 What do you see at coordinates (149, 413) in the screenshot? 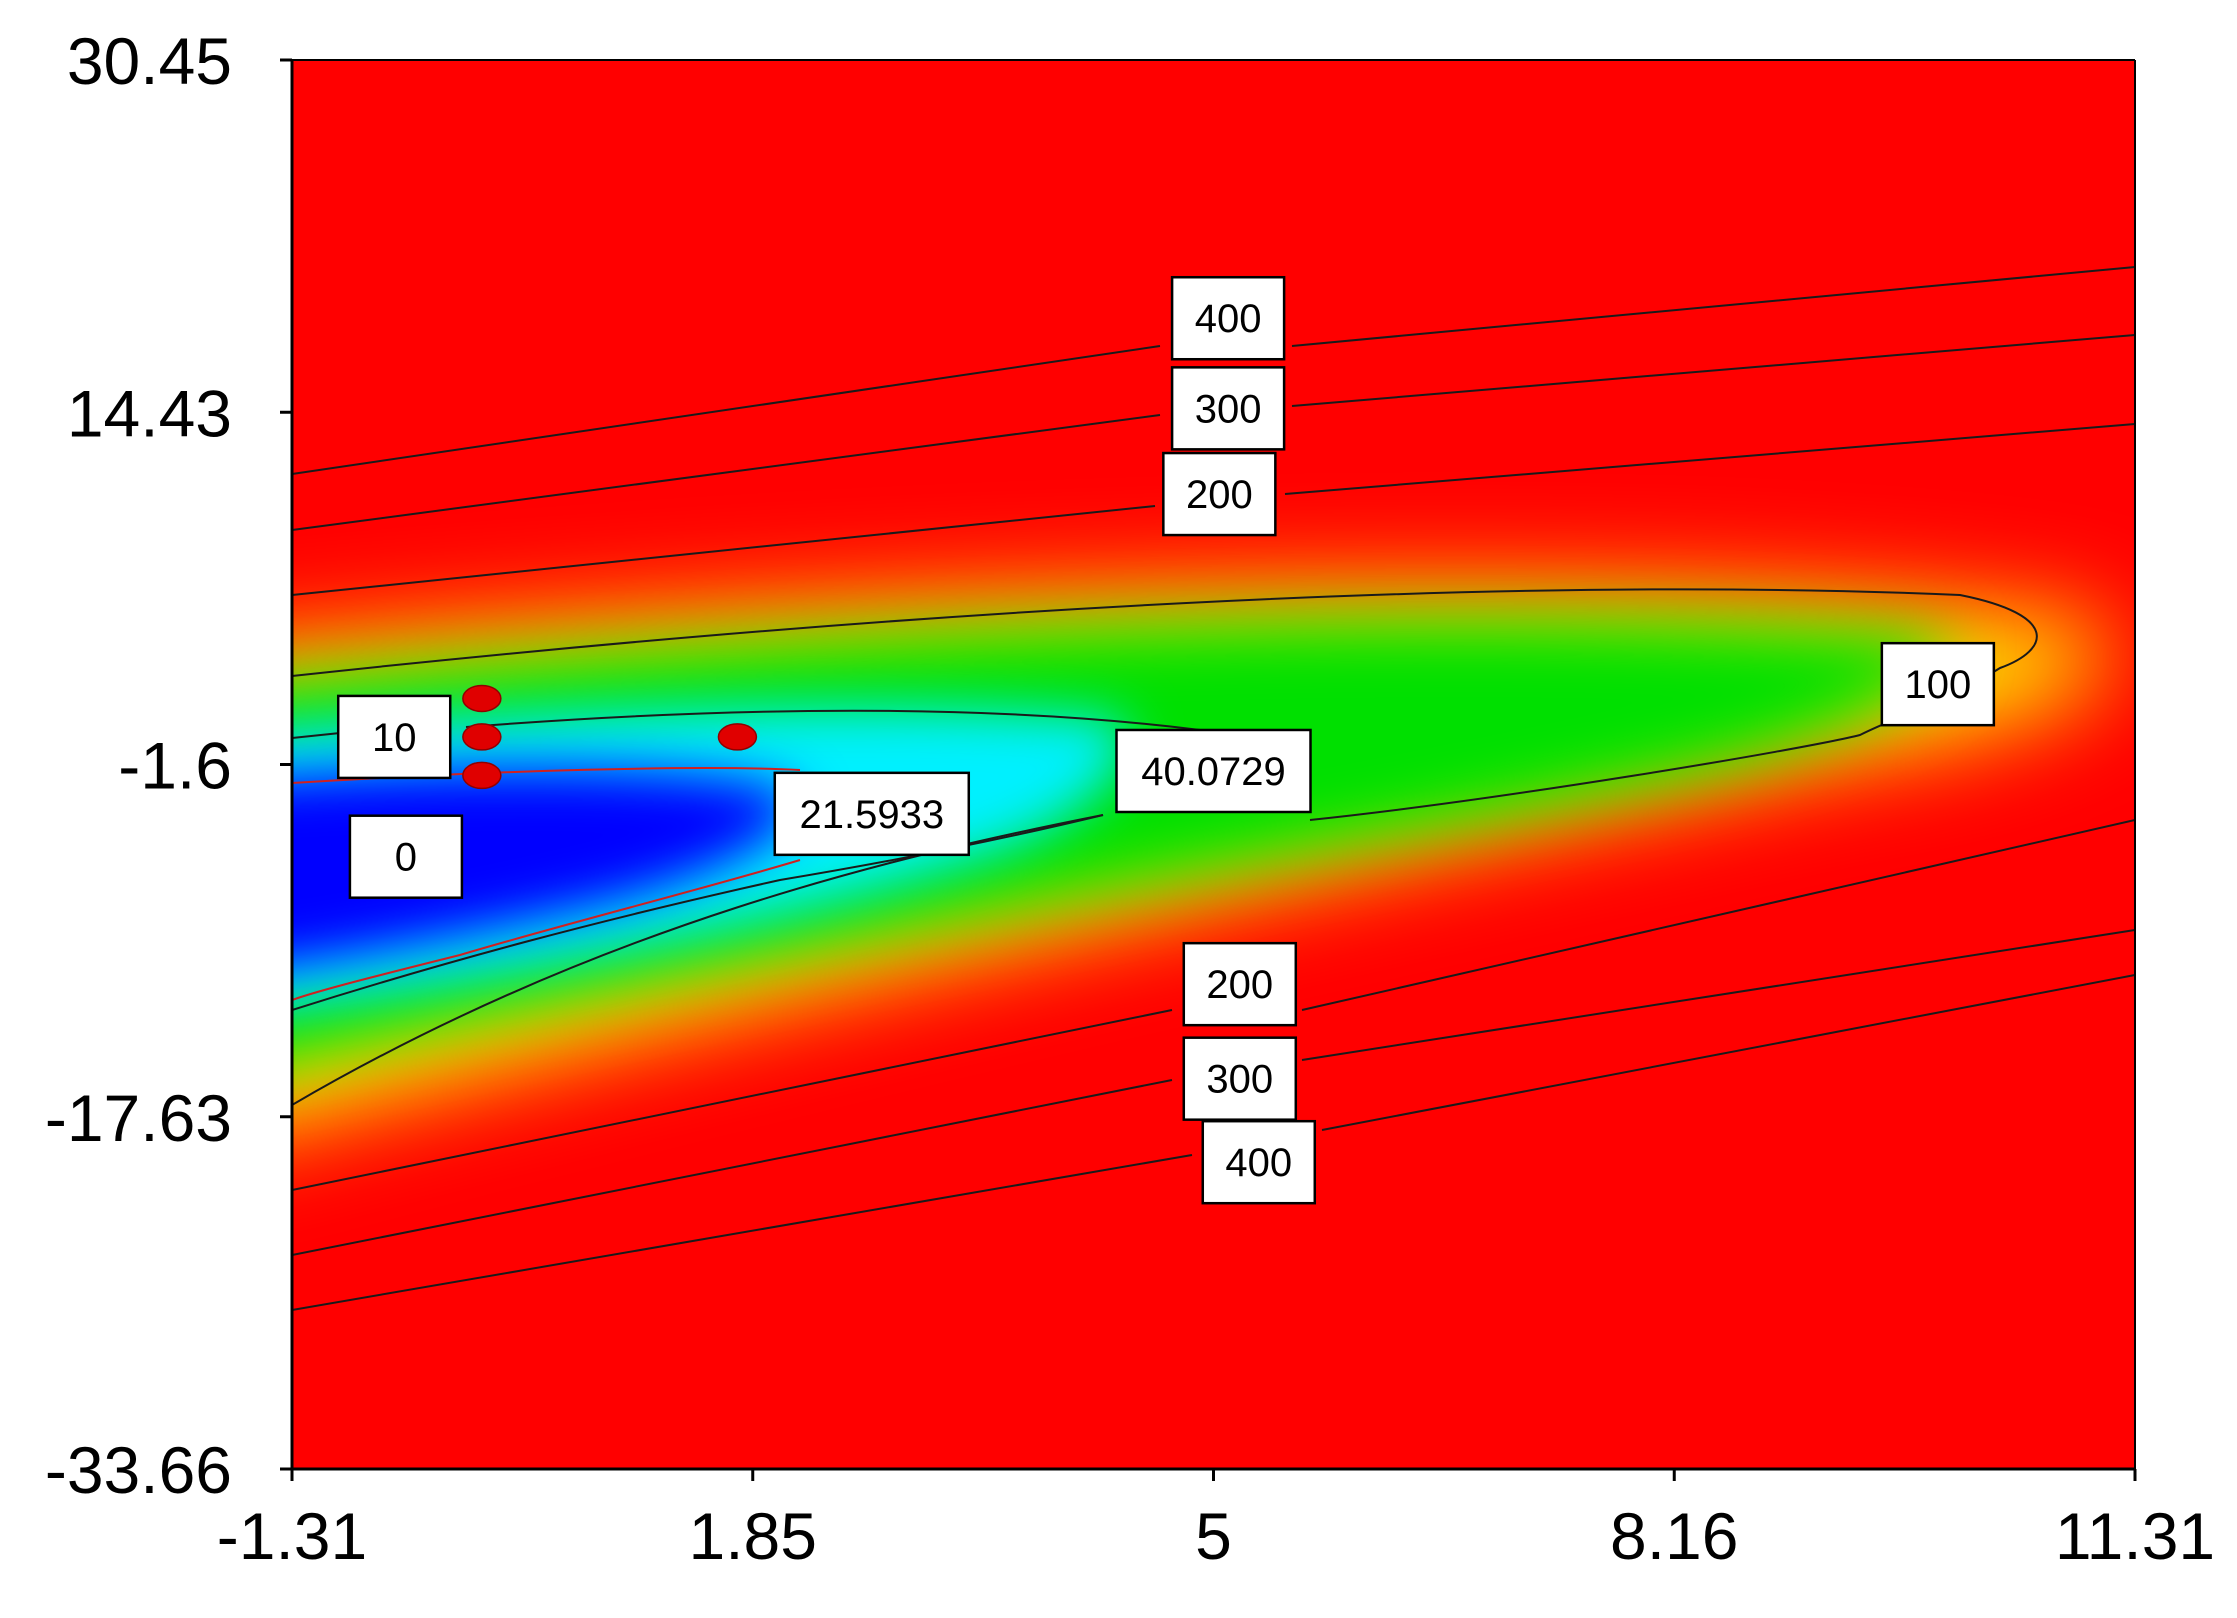
I see `y-tick-label: 14.43` at bounding box center [149, 413].